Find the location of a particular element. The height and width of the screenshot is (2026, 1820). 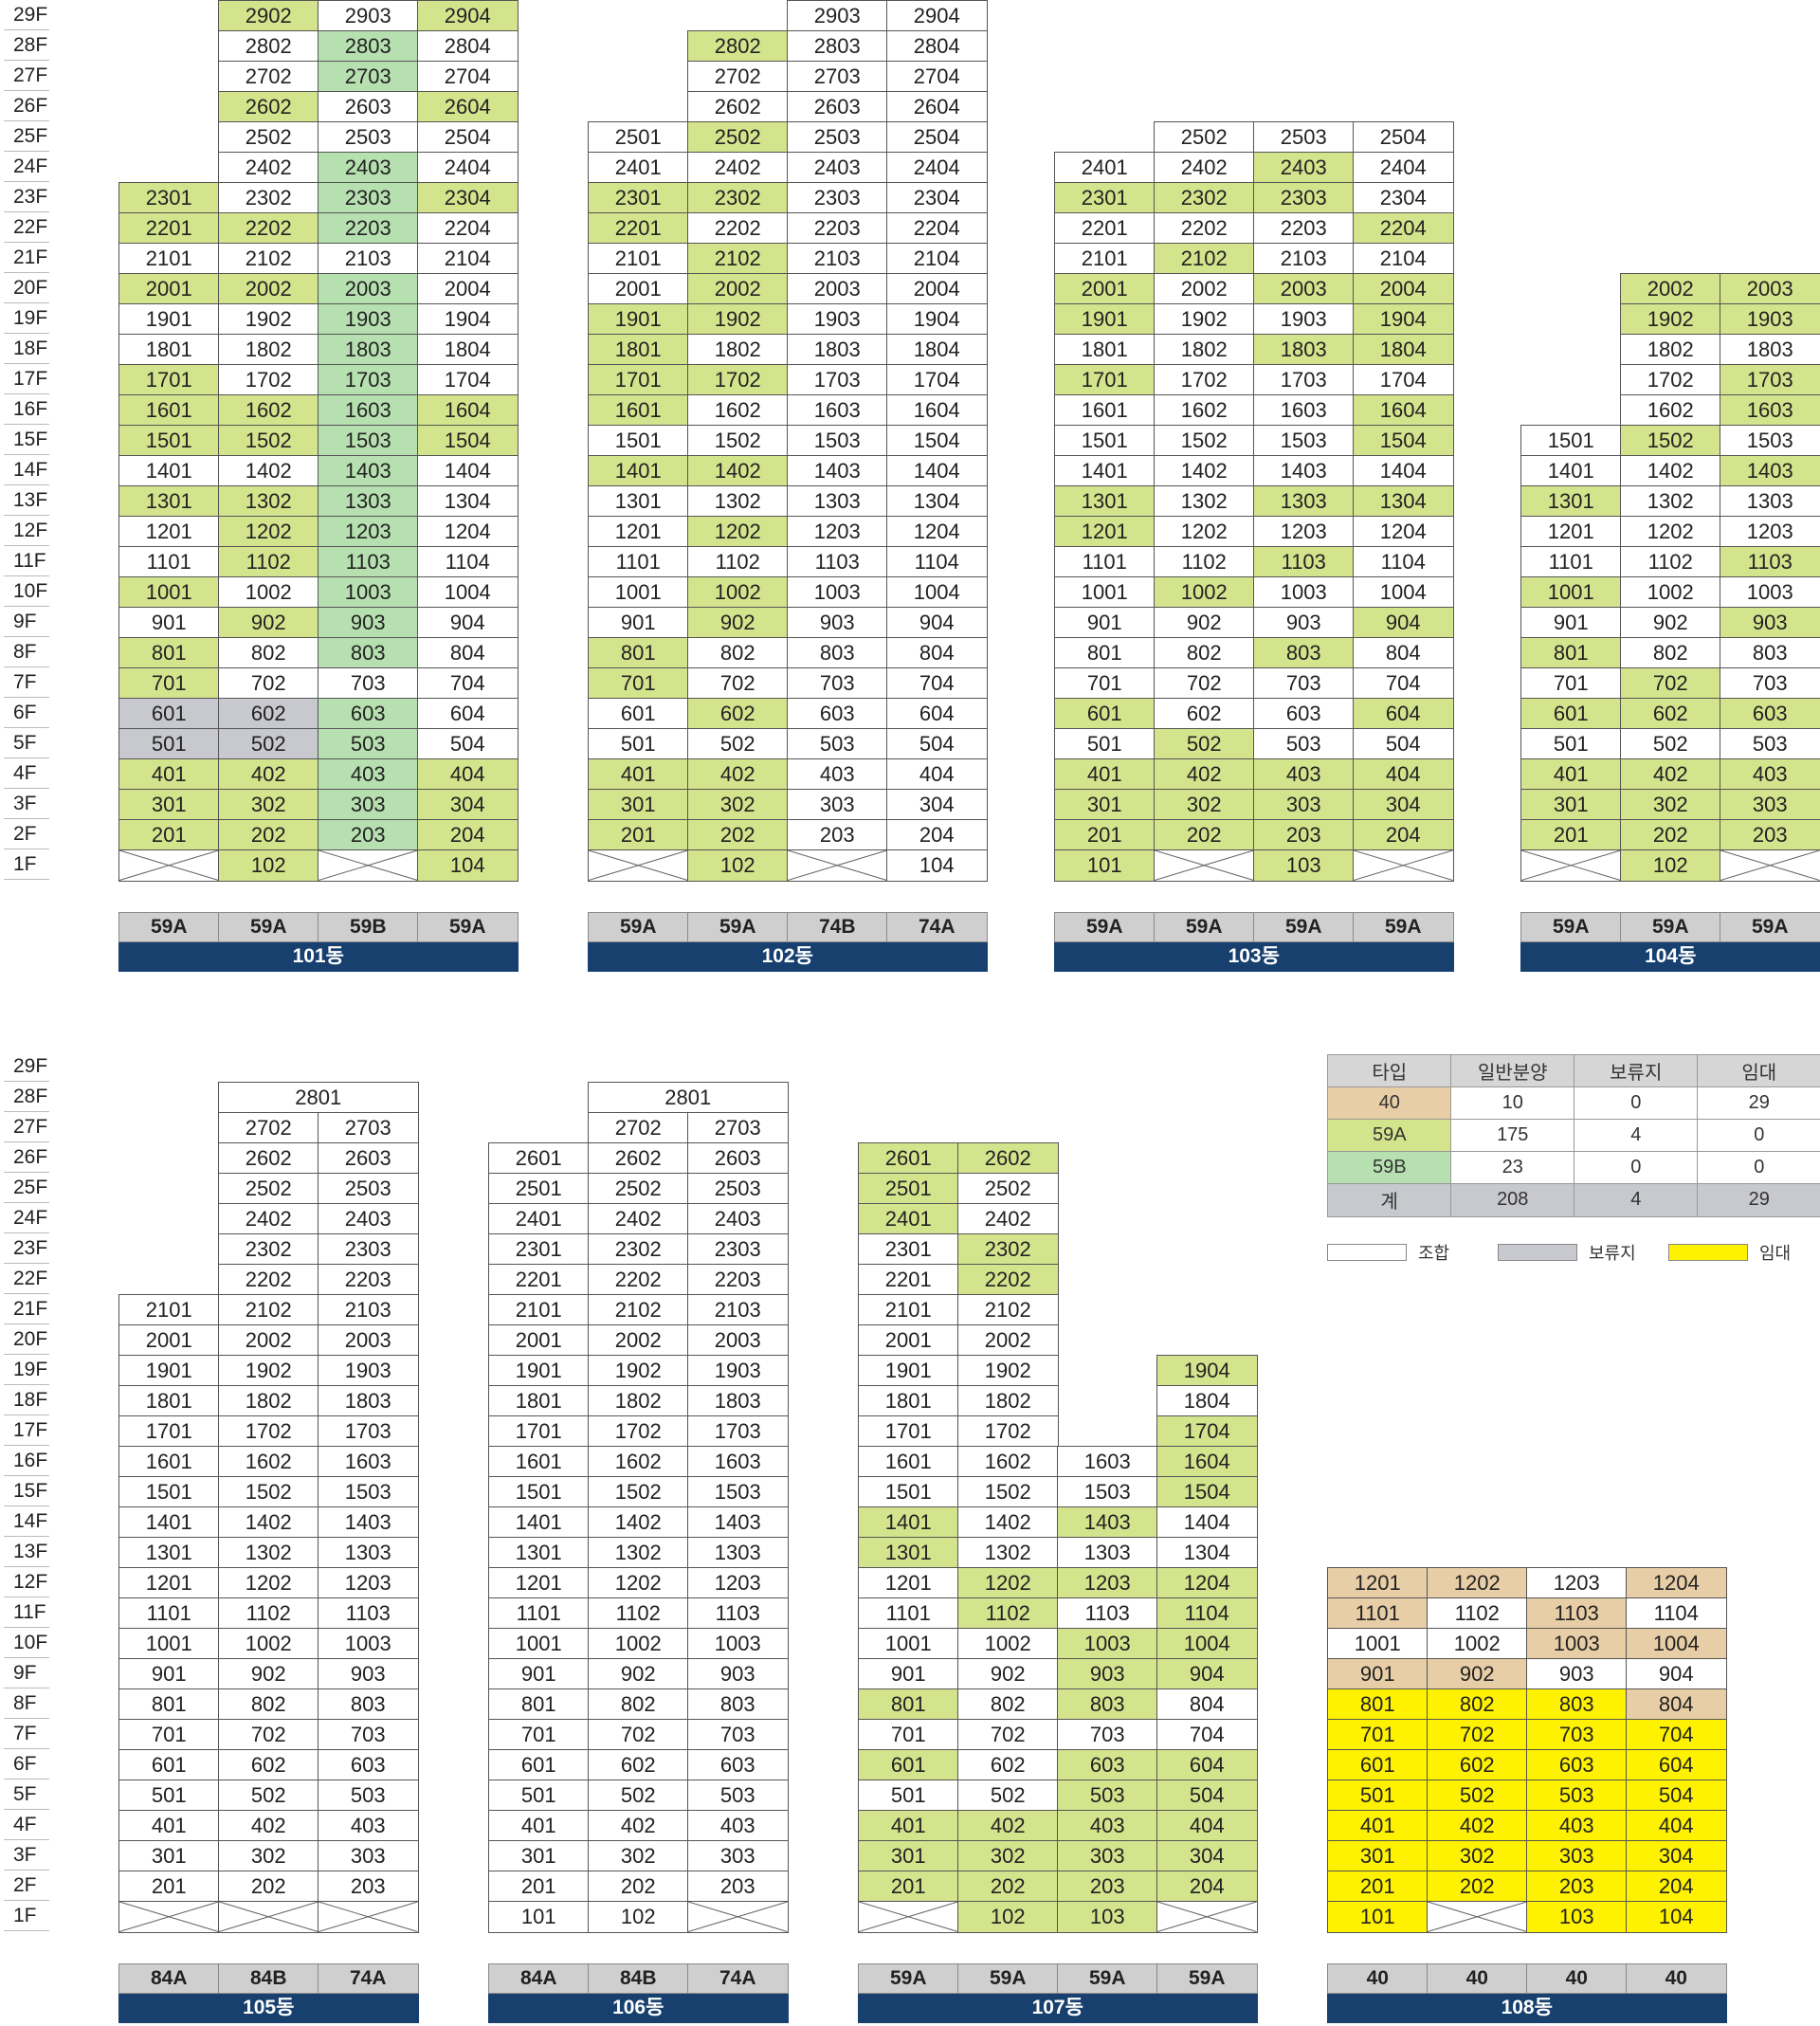

unit-cell: 402 is located at coordinates (1670, 774).